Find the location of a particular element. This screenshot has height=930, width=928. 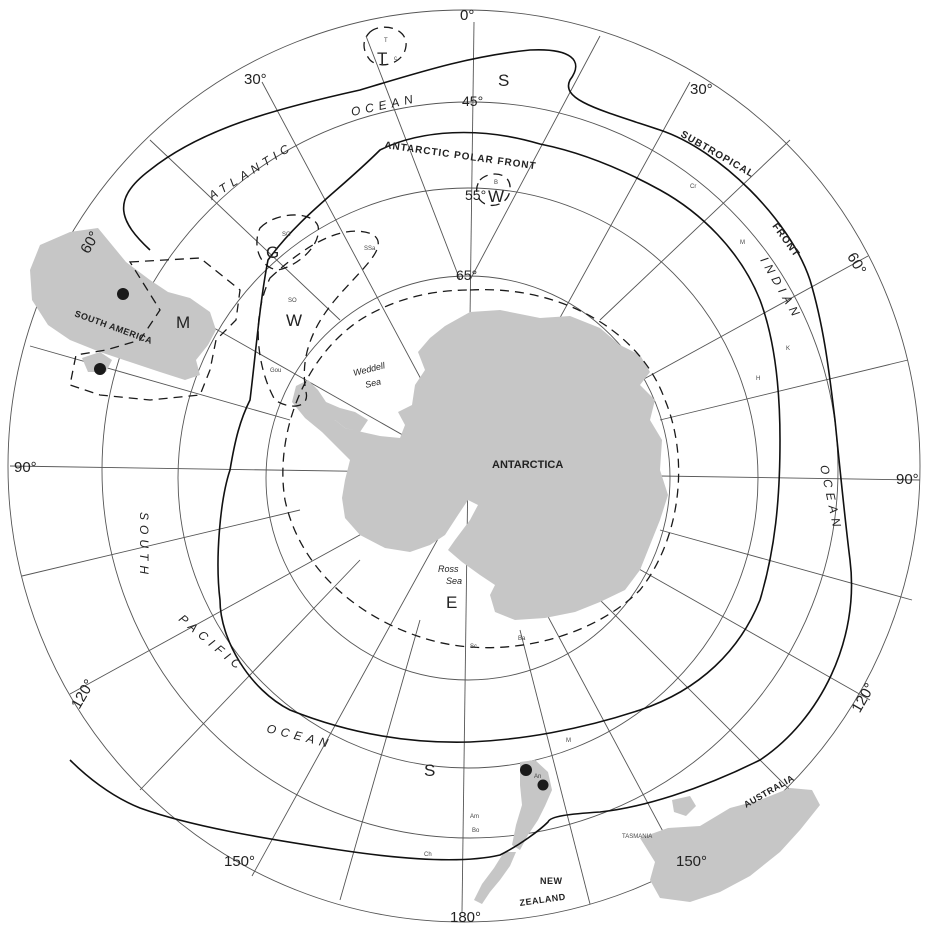

label-ross-2: Sea is located at coordinates (454, 581).